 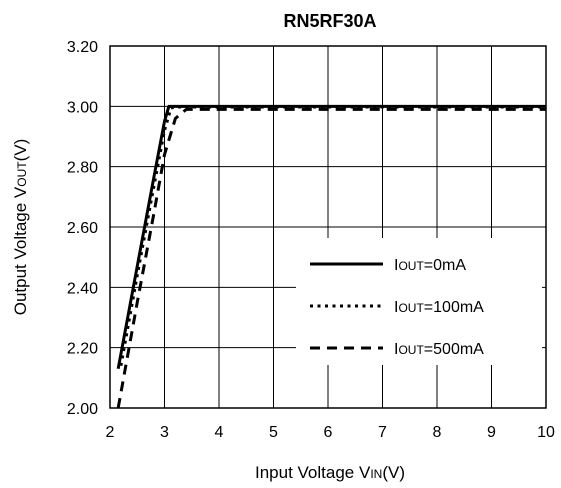 I want to click on x-tick-label: 4, so click(x=219, y=432).